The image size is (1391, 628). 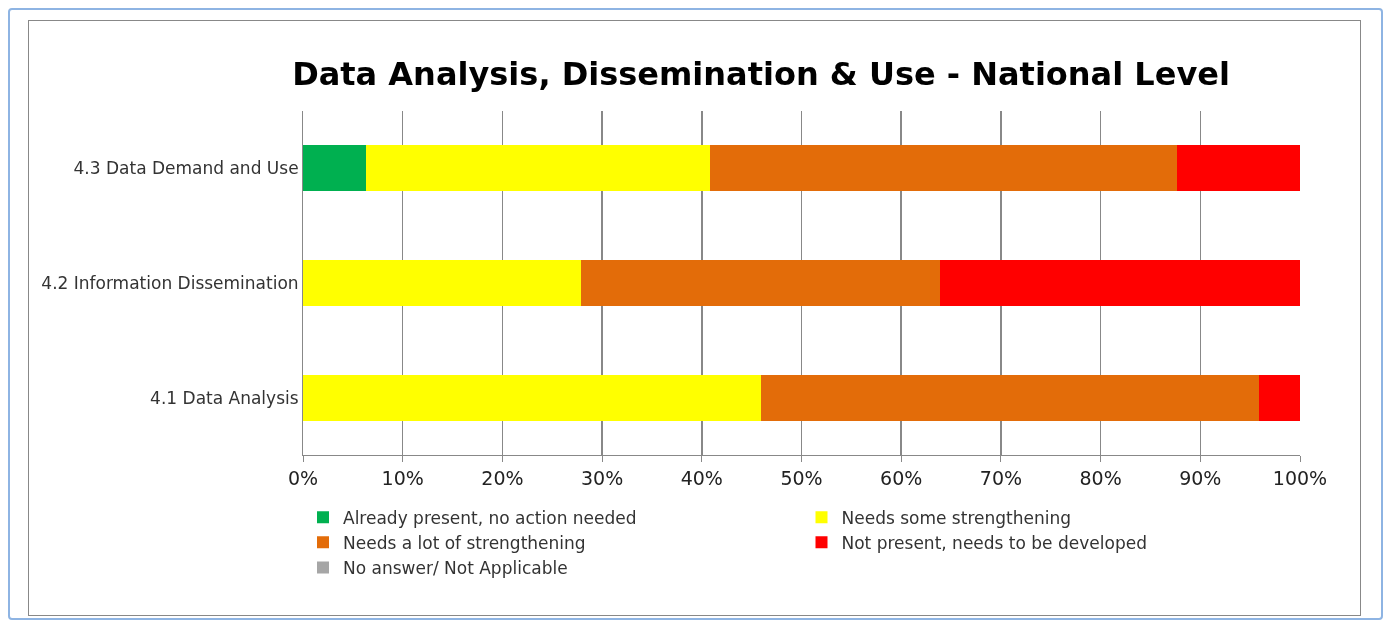 What do you see at coordinates (402, 477) in the screenshot?
I see `x-tick-label: 10%` at bounding box center [402, 477].